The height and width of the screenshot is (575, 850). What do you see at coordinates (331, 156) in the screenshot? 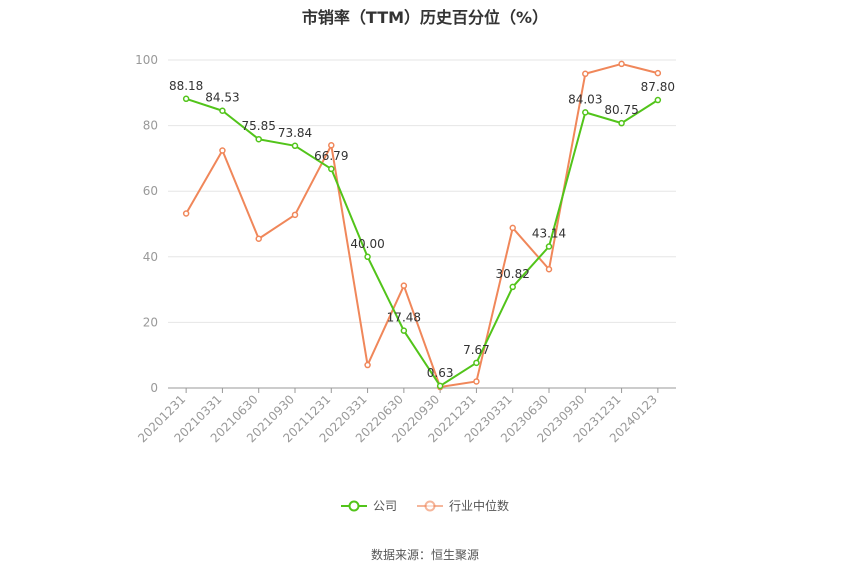
I see `data-label: 66.79` at bounding box center [331, 156].